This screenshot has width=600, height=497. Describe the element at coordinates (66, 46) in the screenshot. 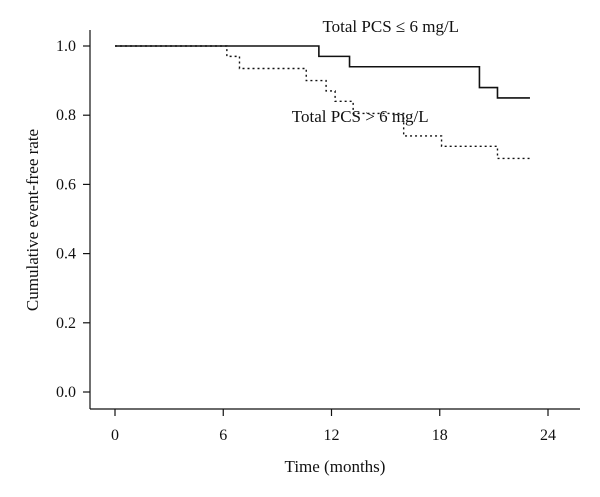

I see `y-tick-label: 1.0` at that location.